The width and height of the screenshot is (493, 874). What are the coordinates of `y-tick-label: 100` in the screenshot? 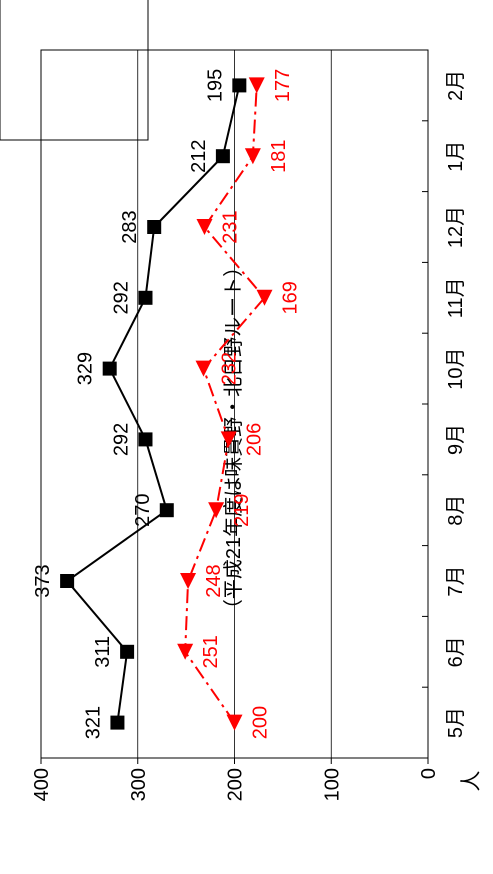 It's located at (332, 784).